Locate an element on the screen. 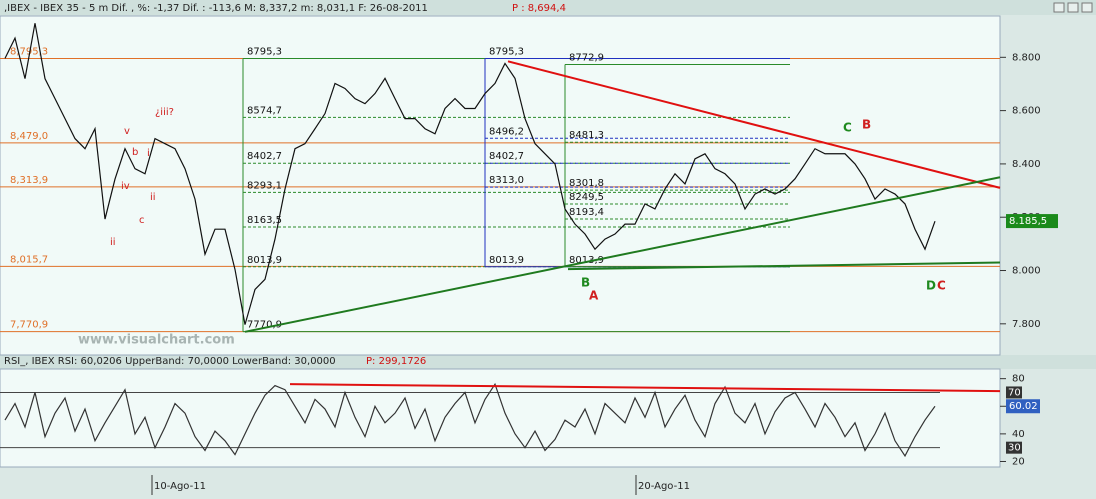 This screenshot has width=1096, height=499. last-value-label: 8.185,5 is located at coordinates (1028, 221).